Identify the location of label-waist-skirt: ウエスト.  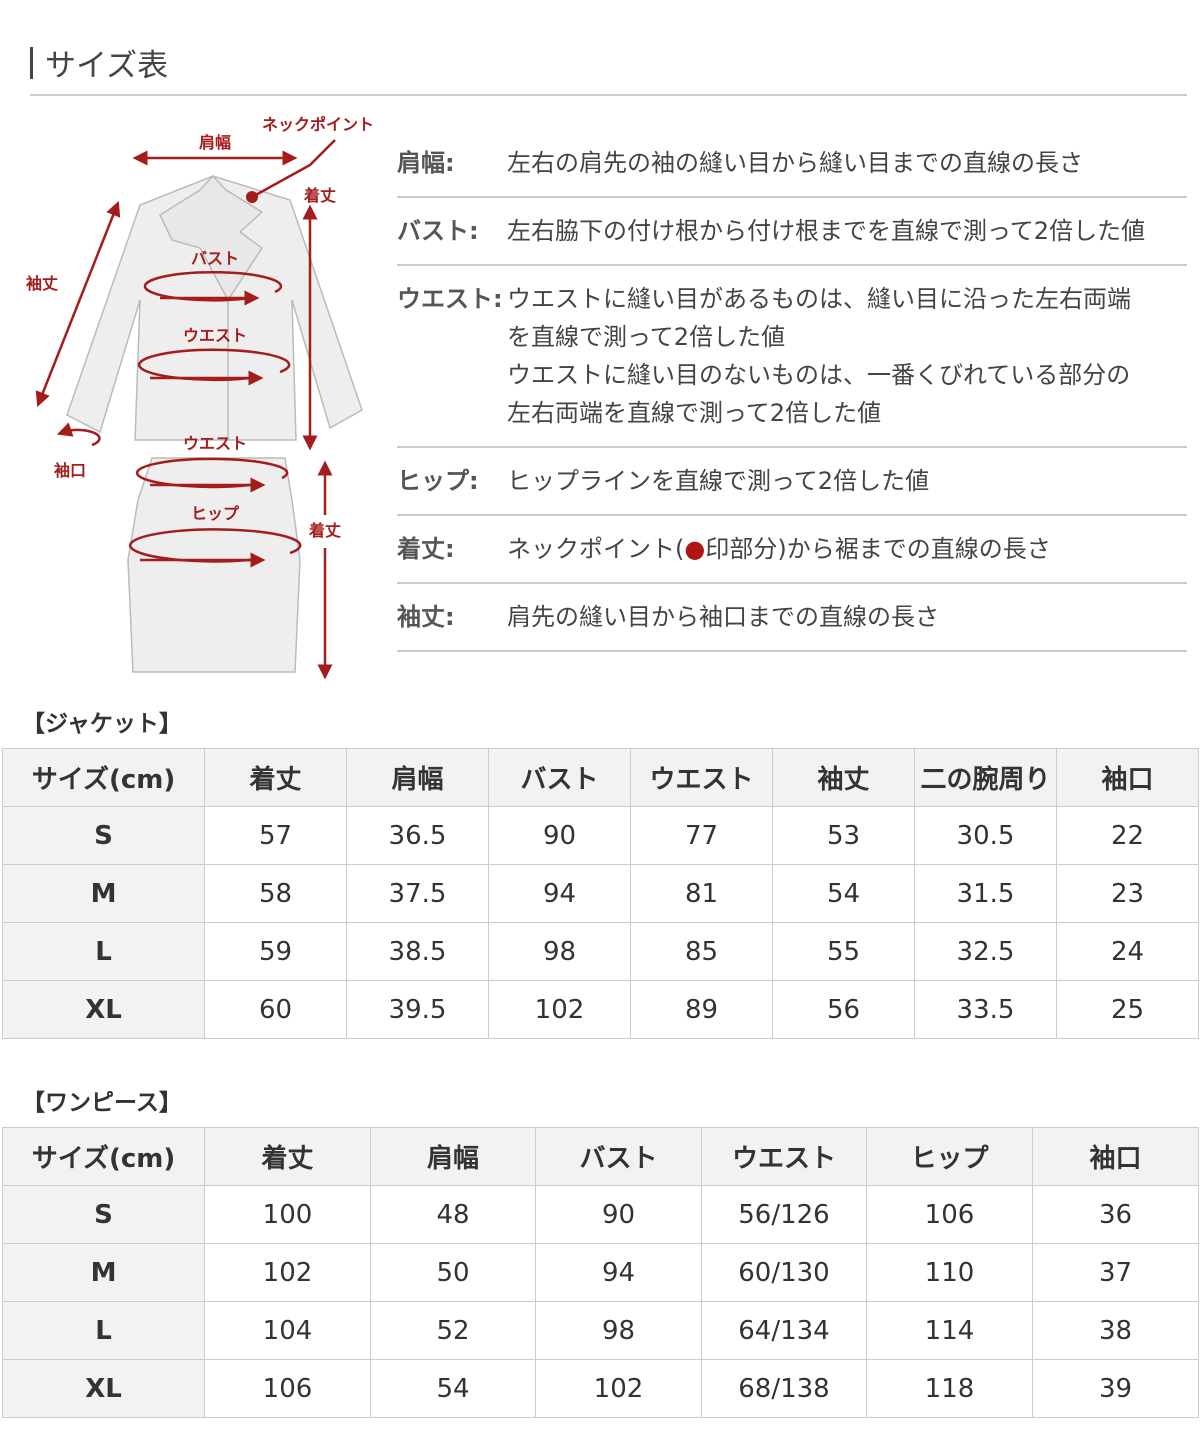
(215, 443).